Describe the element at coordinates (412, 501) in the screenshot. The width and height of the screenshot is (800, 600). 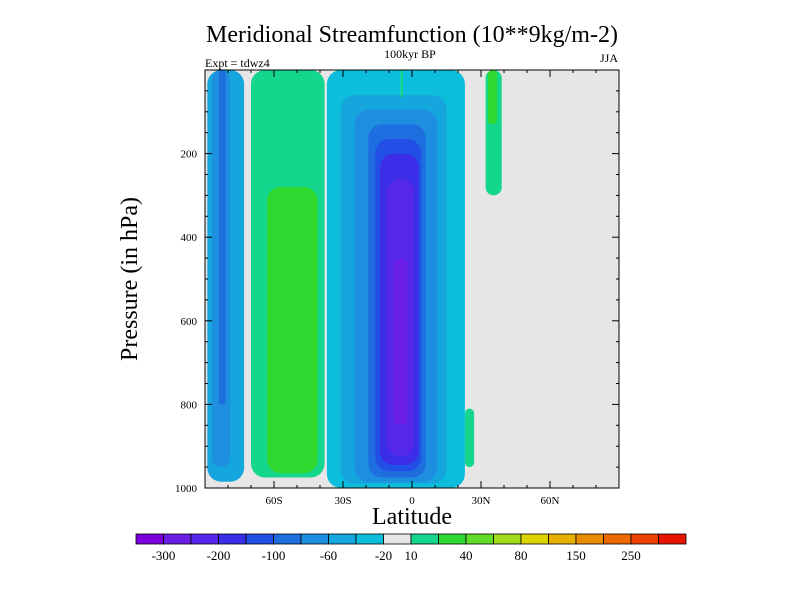
I see `x-tick-label: 0` at that location.